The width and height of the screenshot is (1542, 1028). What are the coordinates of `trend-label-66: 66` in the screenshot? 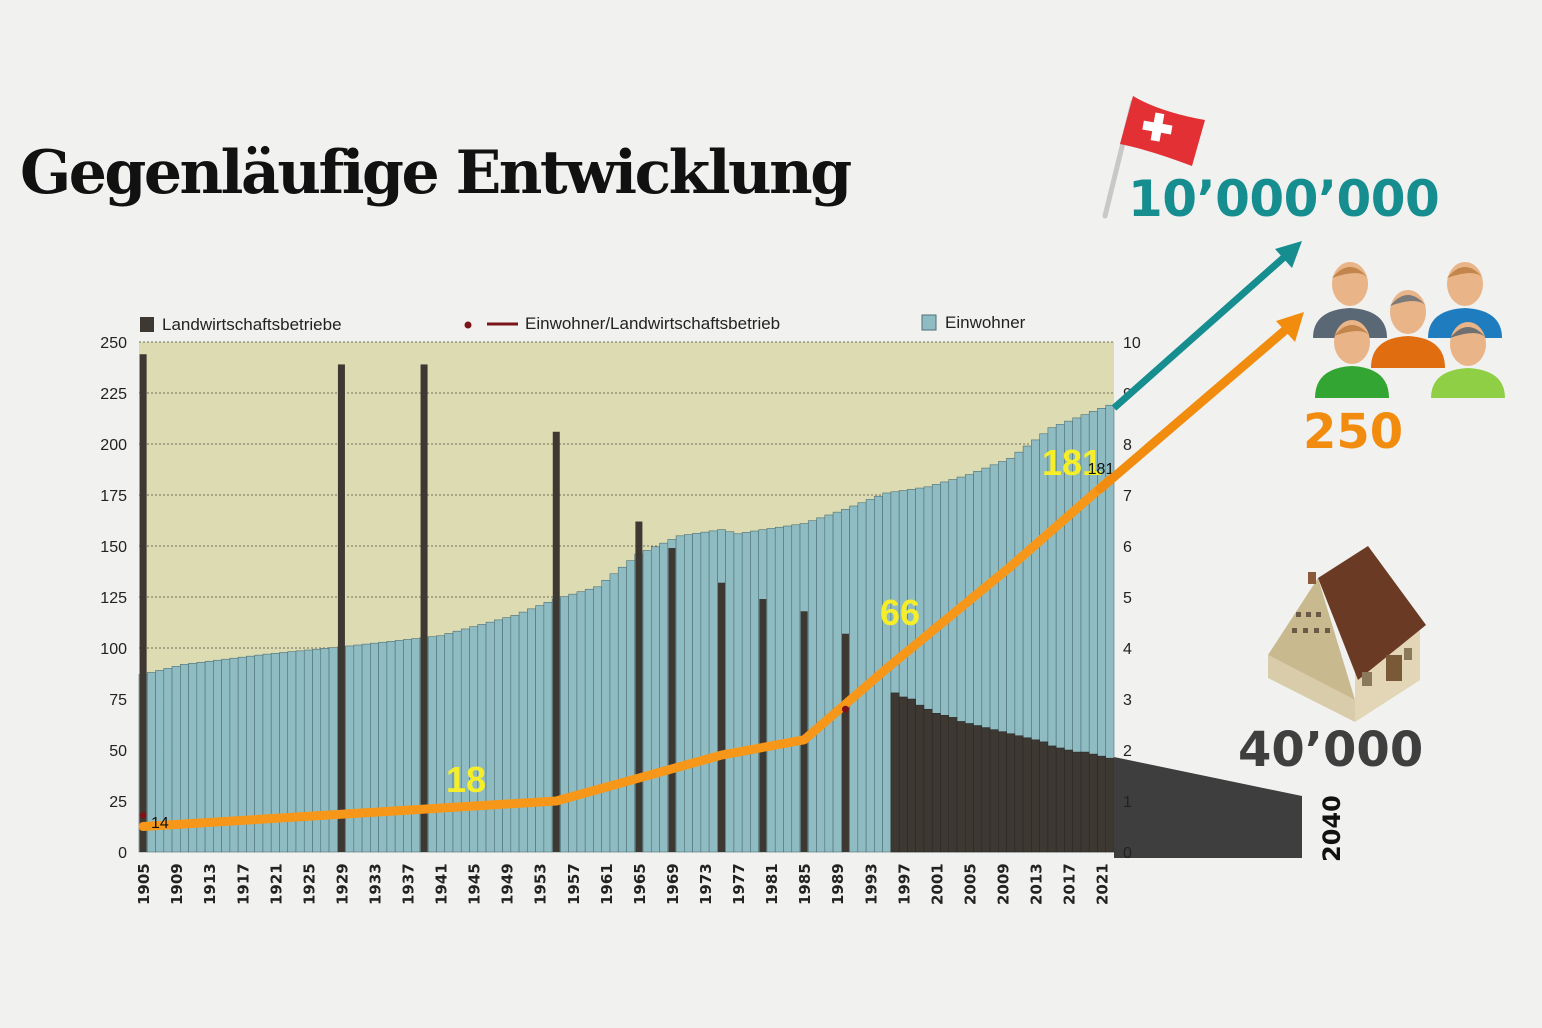 It's located at (900, 612).